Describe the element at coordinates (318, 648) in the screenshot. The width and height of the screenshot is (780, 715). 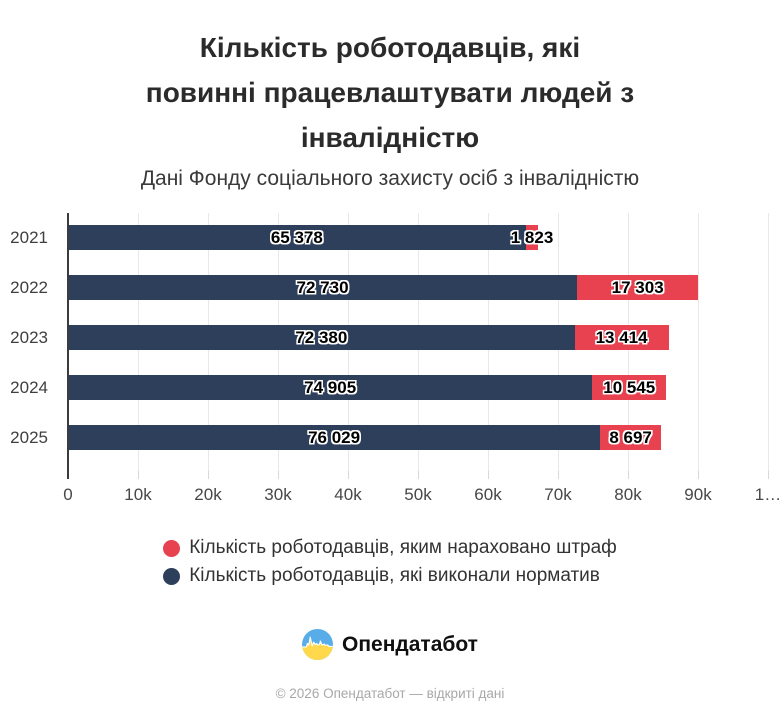
I see `logo-yellow-half` at that location.